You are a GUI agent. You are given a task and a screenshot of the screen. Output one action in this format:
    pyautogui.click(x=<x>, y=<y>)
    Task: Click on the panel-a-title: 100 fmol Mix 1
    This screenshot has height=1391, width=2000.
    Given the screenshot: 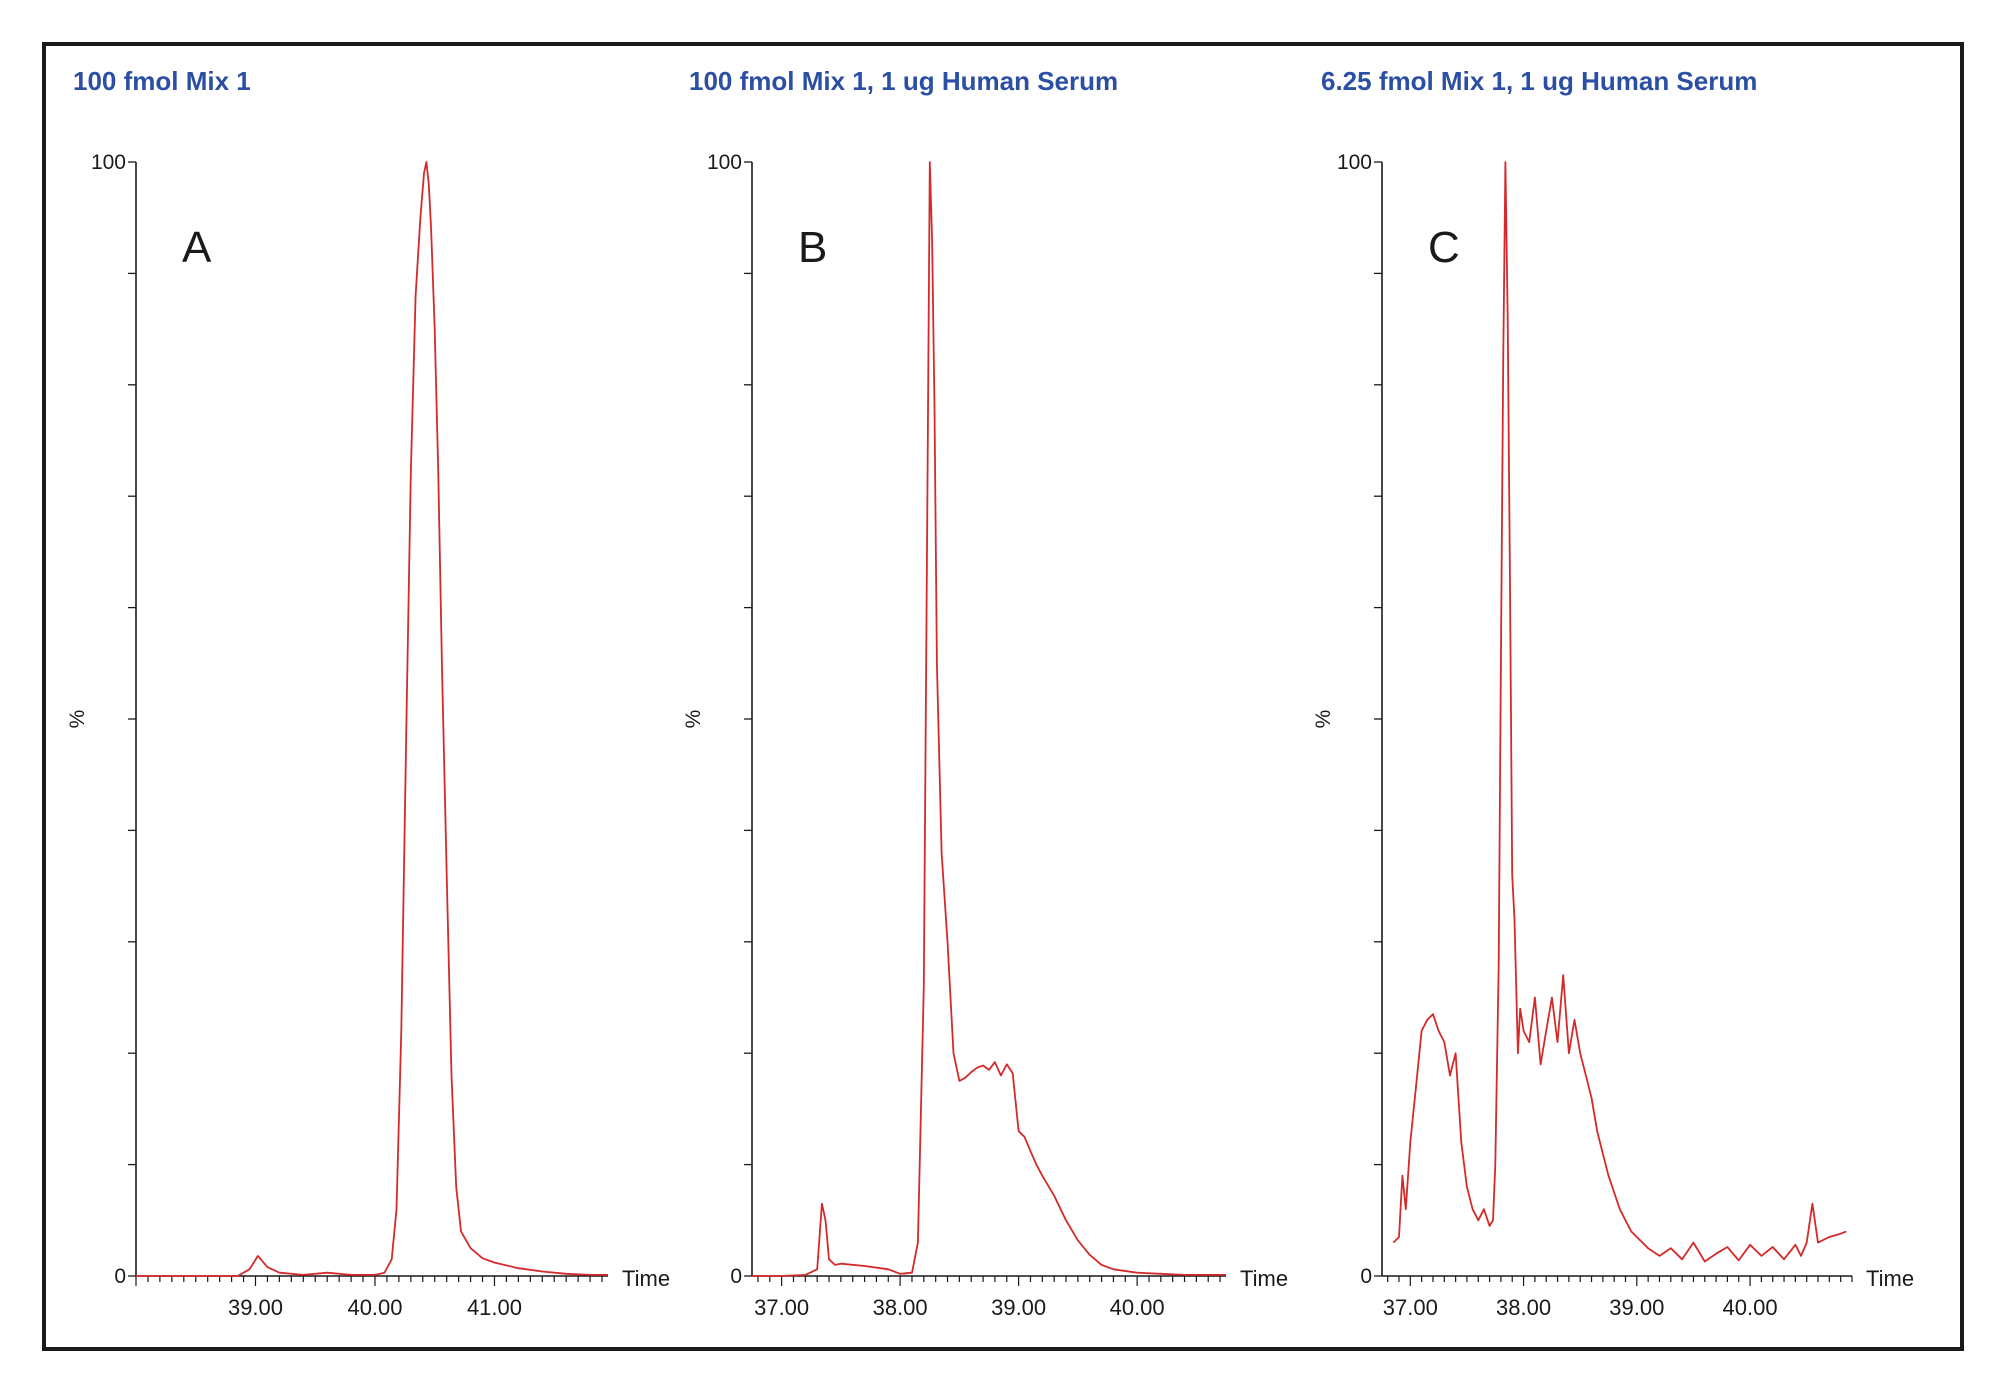 What is the action you would take?
    pyautogui.click(x=162, y=81)
    